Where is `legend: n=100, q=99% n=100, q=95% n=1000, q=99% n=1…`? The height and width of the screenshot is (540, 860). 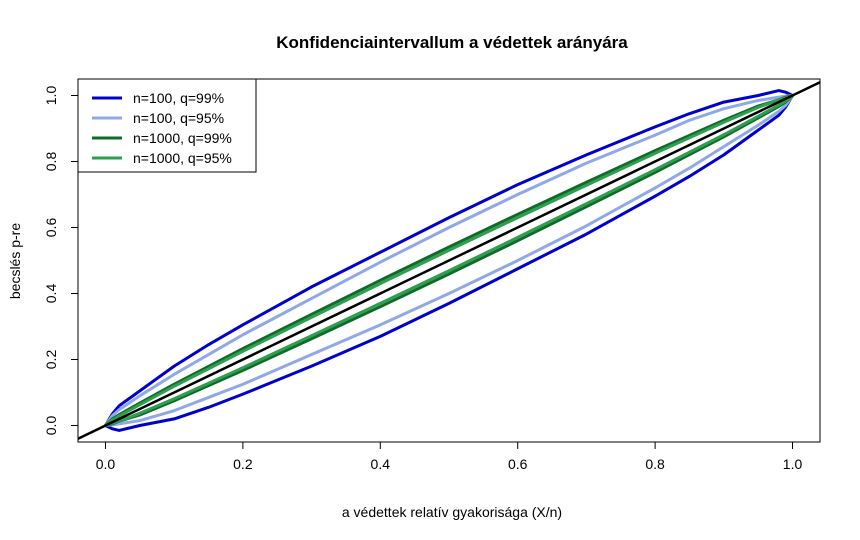
legend: n=100, q=99% n=100, q=95% n=1000, q=99% n=1… is located at coordinates (167, 125).